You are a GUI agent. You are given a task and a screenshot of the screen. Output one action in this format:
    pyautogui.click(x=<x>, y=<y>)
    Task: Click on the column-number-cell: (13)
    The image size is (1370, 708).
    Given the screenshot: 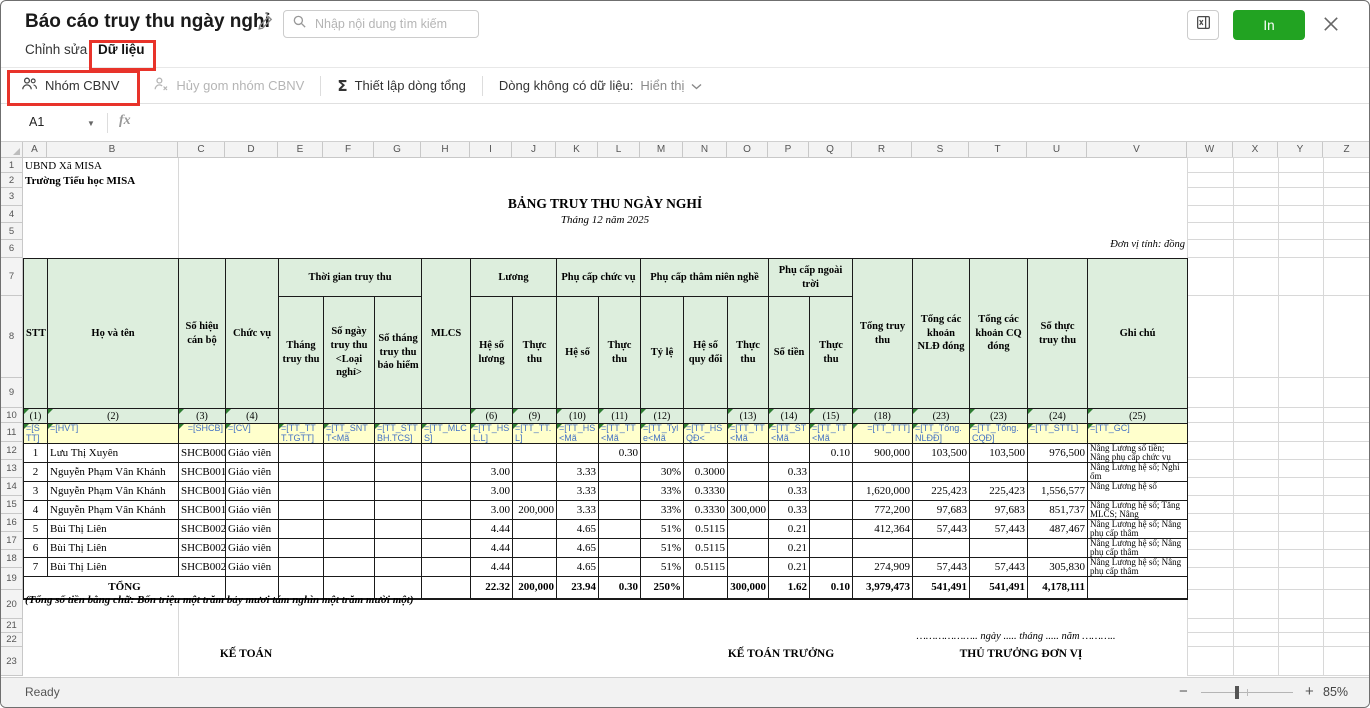 What is the action you would take?
    pyautogui.click(x=748, y=416)
    